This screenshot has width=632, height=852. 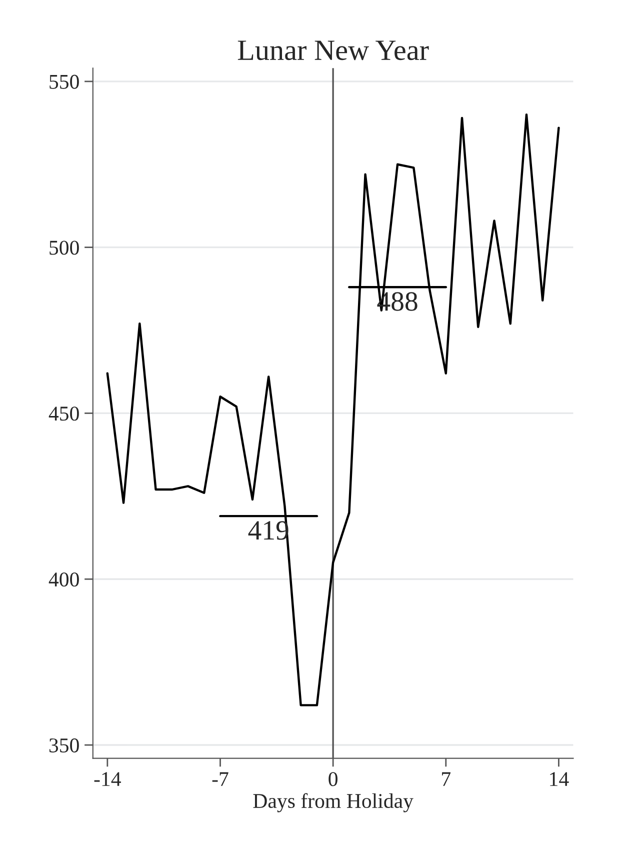 I want to click on x-axis-title: Days from Holiday, so click(x=333, y=802).